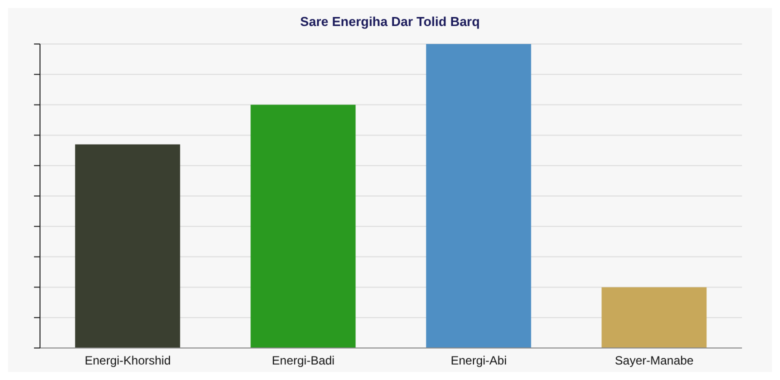 The image size is (780, 380). I want to click on x-tick-label: Energi-Khorshid, so click(127, 361).